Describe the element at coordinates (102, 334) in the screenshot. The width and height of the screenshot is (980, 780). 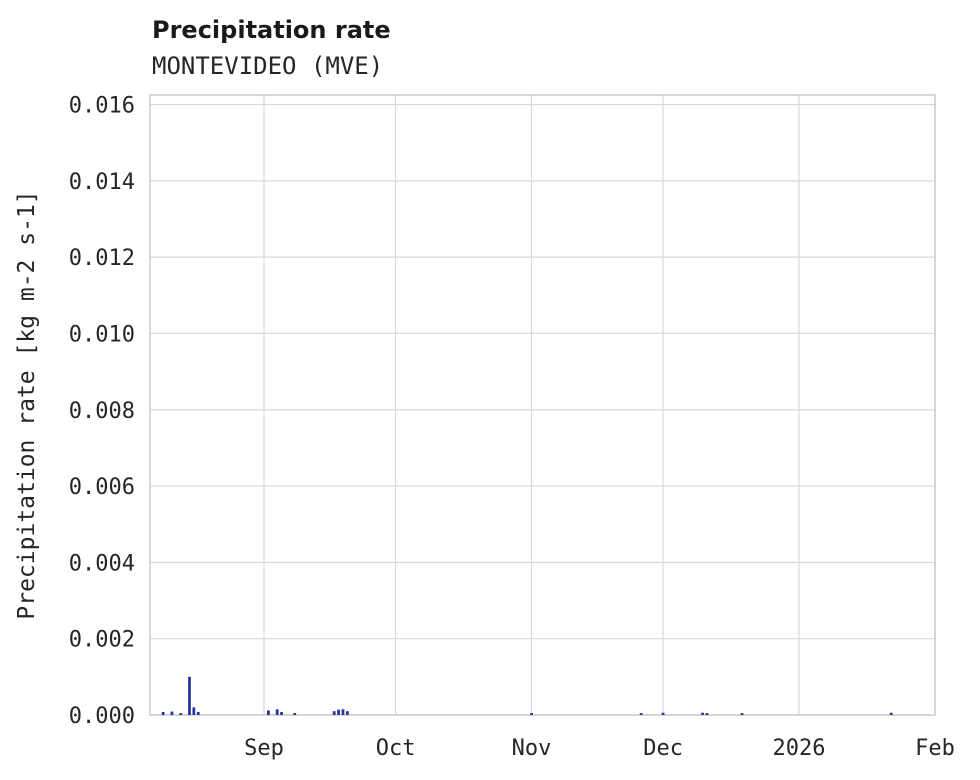
I see `y-tick-label: 0.010` at that location.